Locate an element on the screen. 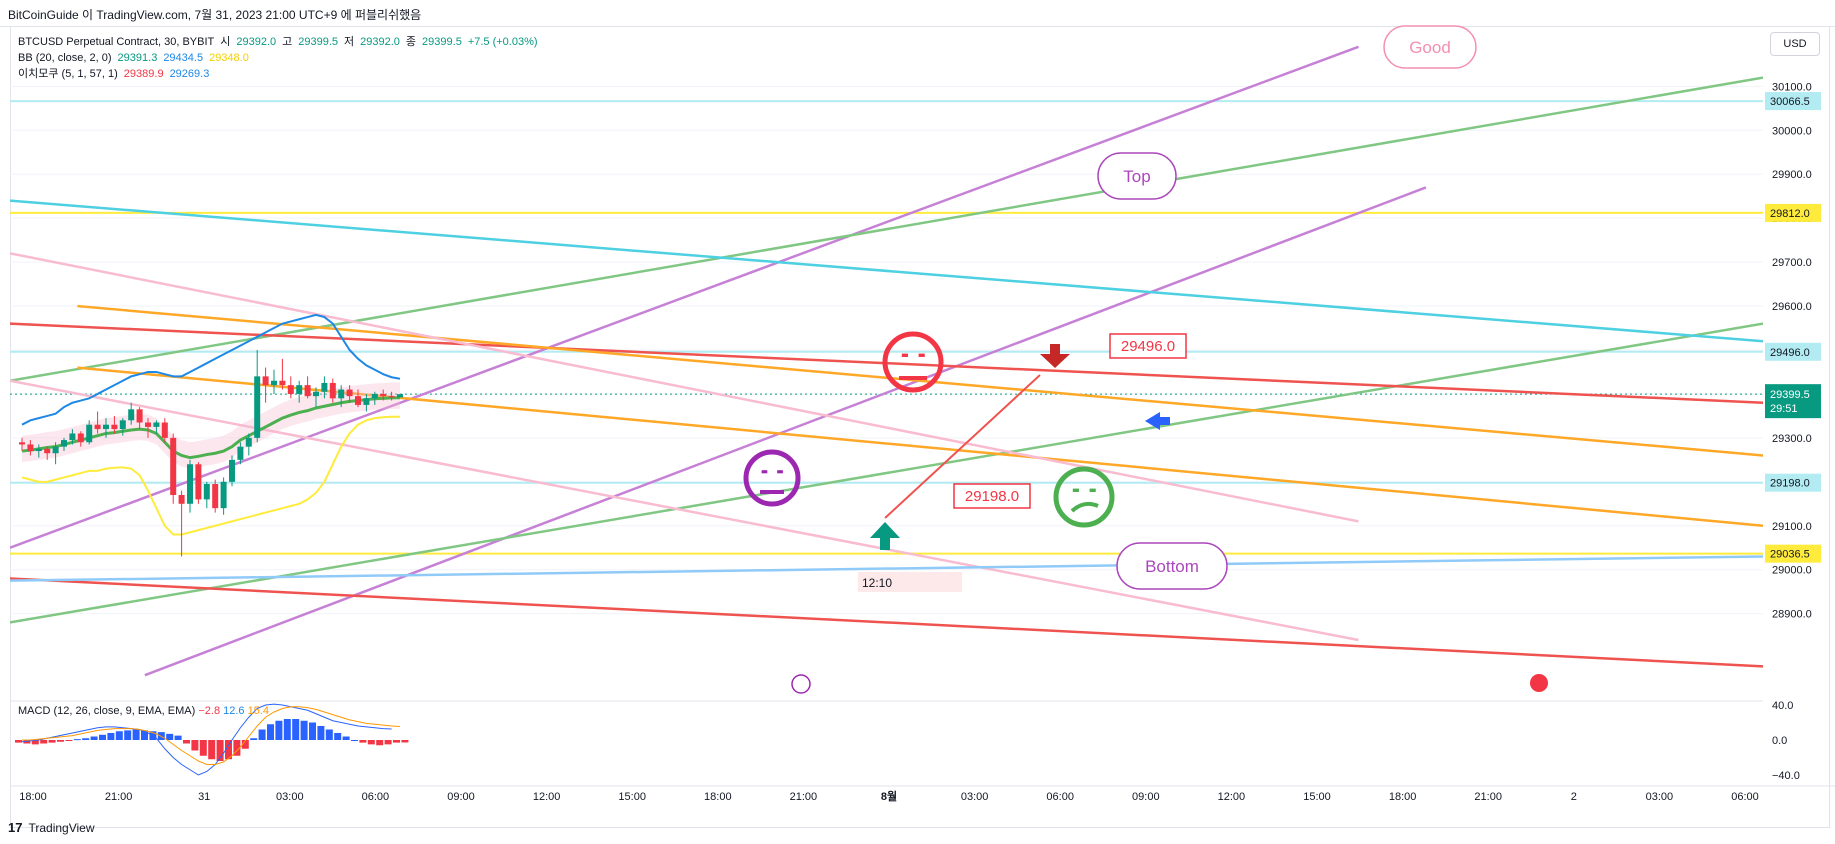  macd-tick-2: −40.0 is located at coordinates (1786, 776).